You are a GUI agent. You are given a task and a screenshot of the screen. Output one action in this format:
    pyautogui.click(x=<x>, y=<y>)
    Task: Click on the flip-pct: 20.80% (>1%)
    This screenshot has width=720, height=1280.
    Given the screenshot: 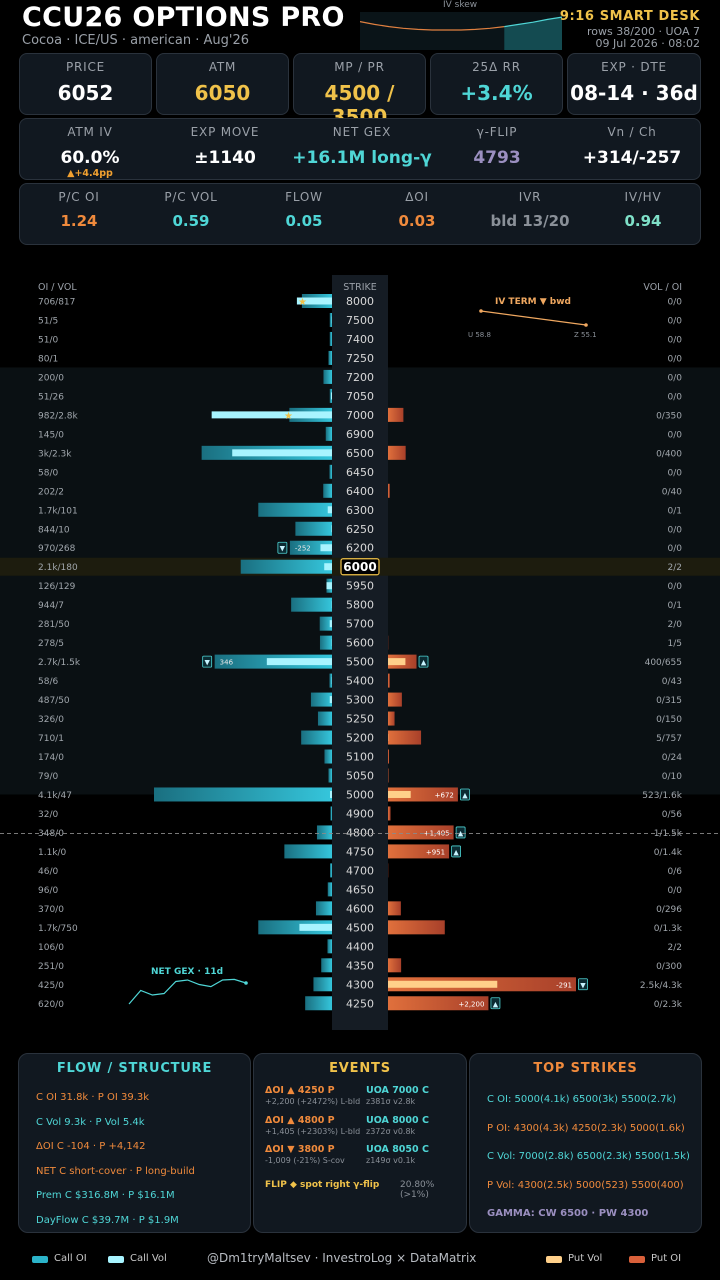 What is the action you would take?
    pyautogui.click(x=417, y=1190)
    